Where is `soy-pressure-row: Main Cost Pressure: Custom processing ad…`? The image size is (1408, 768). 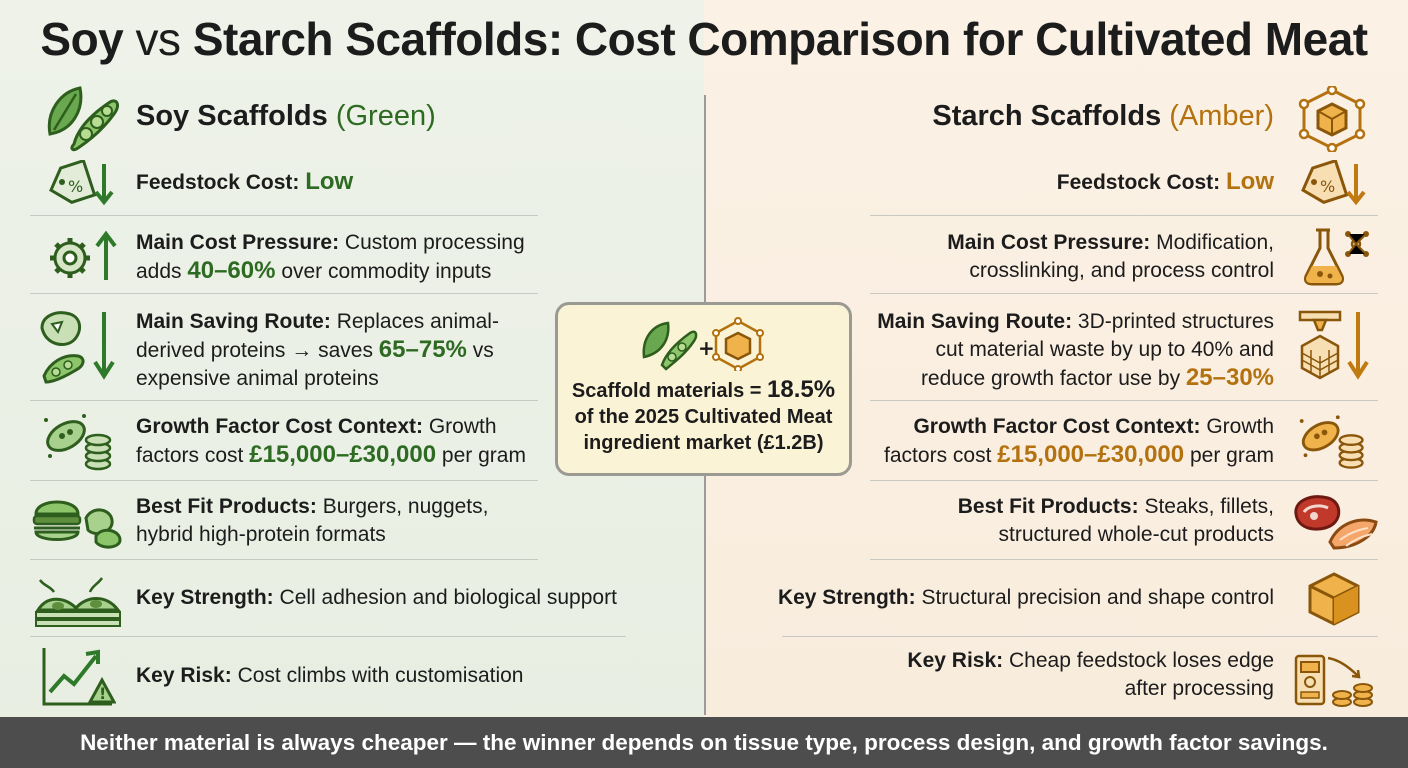
soy-pressure-row: Main Cost Pressure: Custom processing ad… is located at coordinates (330, 257).